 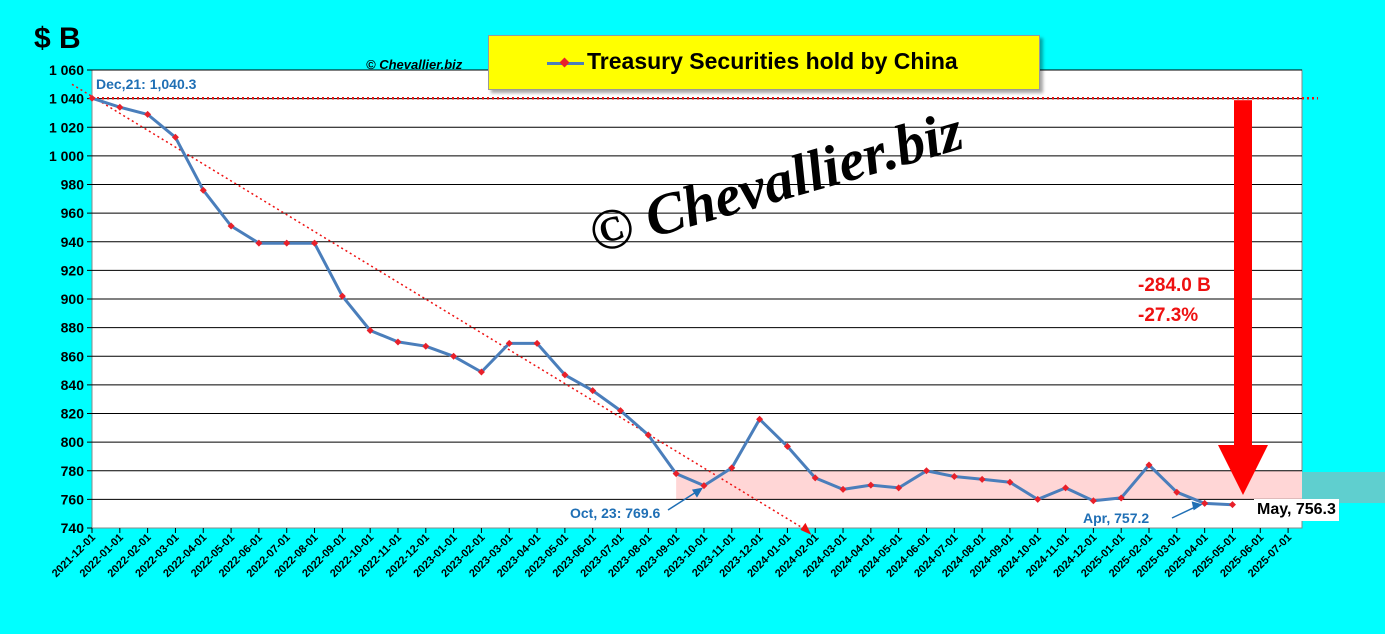 I want to click on y-tick-label: 1 040, so click(x=66, y=99).